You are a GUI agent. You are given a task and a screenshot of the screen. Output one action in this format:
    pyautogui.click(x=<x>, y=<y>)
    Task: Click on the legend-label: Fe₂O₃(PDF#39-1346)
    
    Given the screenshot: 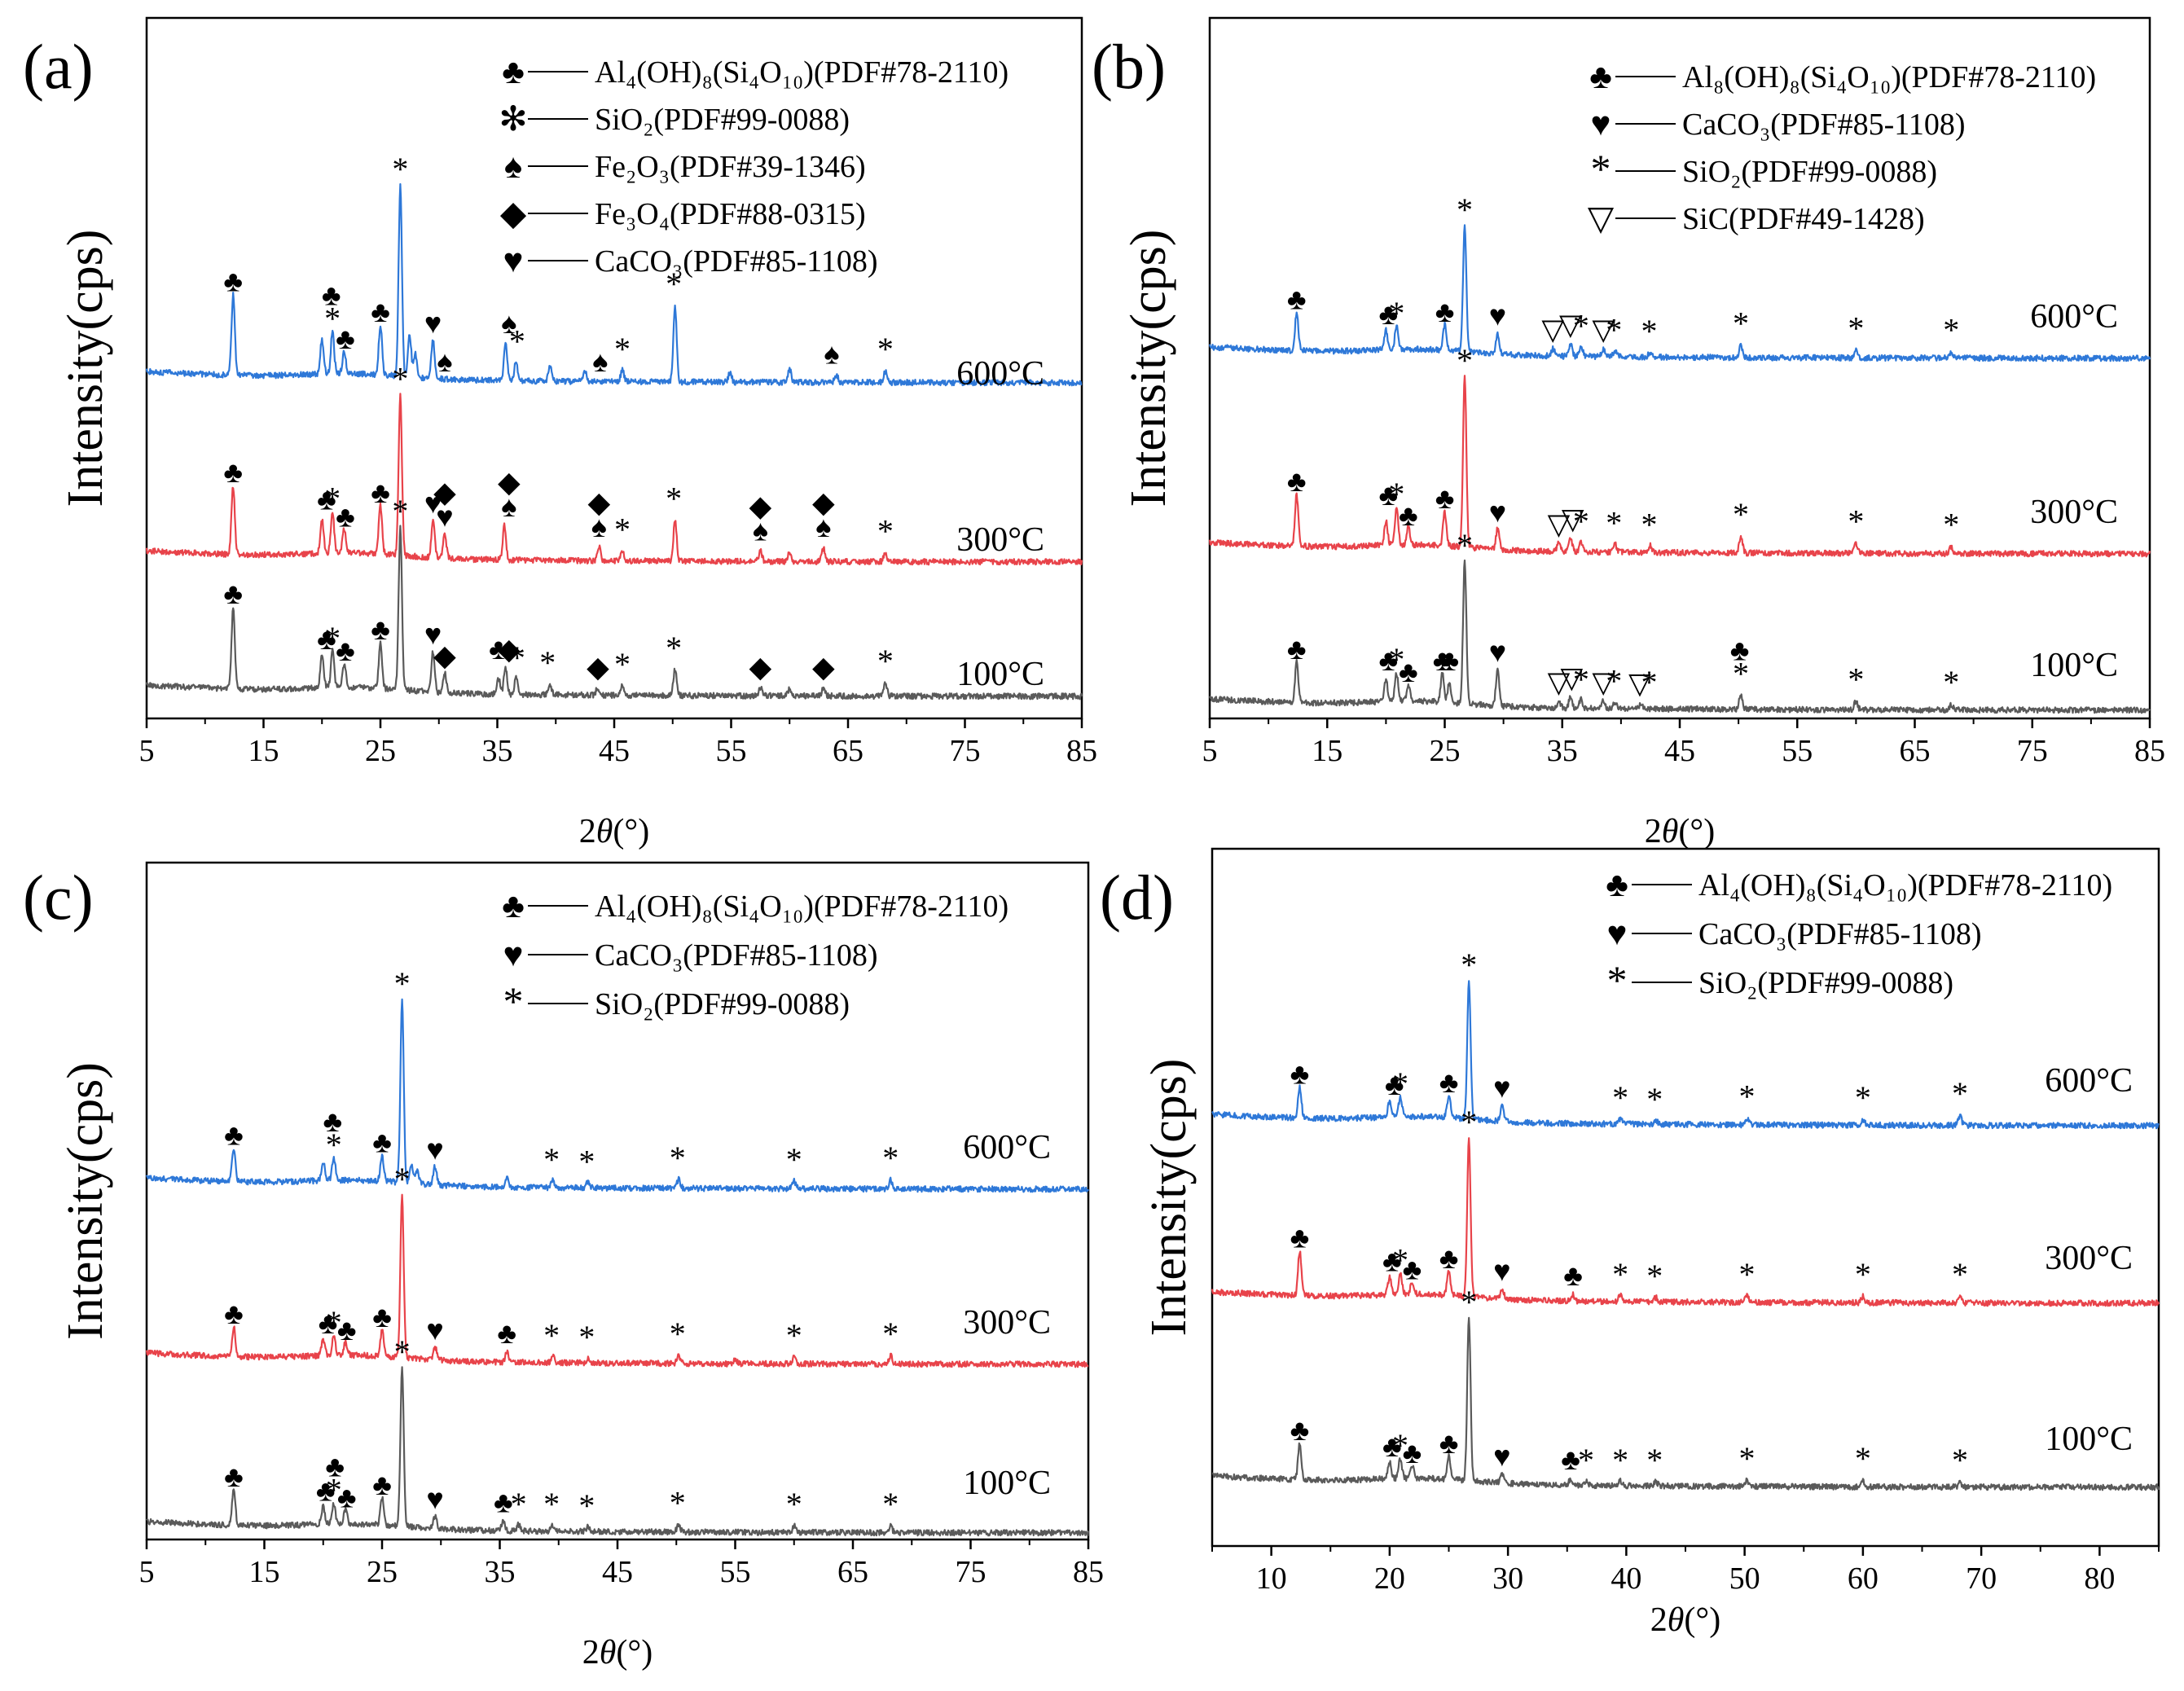 What is the action you would take?
    pyautogui.click(x=730, y=167)
    